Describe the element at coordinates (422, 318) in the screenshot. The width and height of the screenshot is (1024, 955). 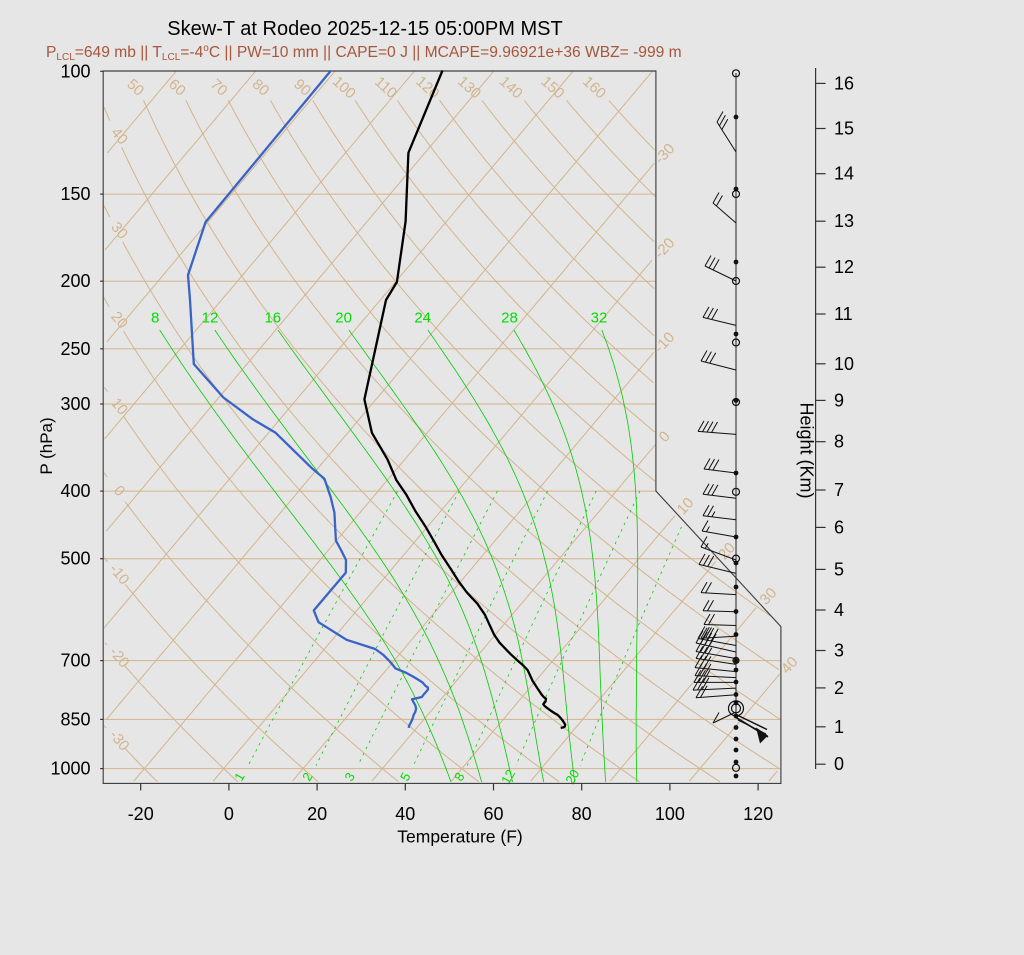
I see `svg-text: 24` at that location.